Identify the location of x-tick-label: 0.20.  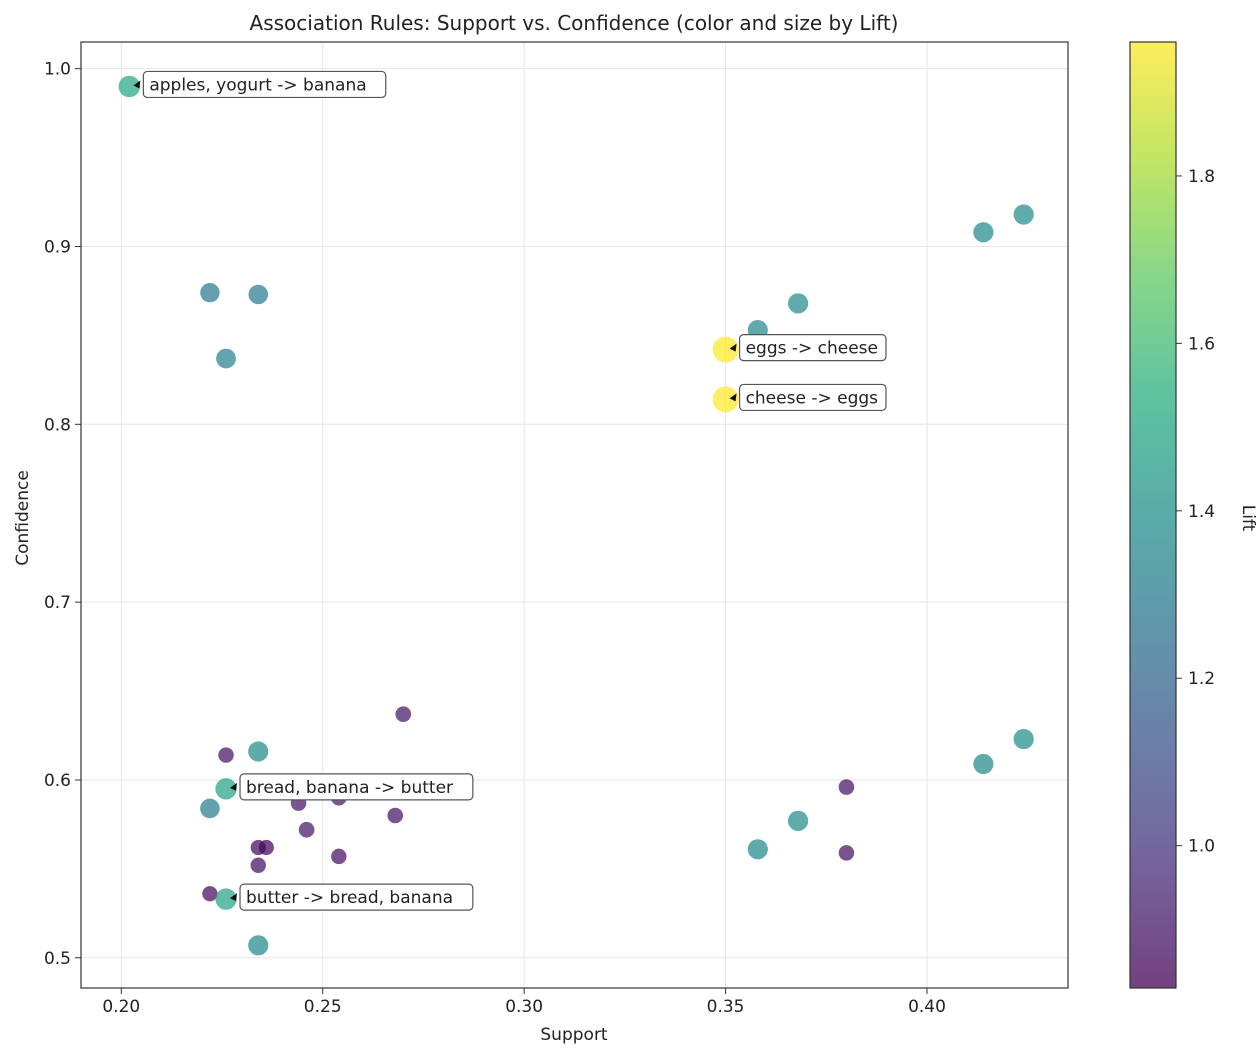
(121, 1007).